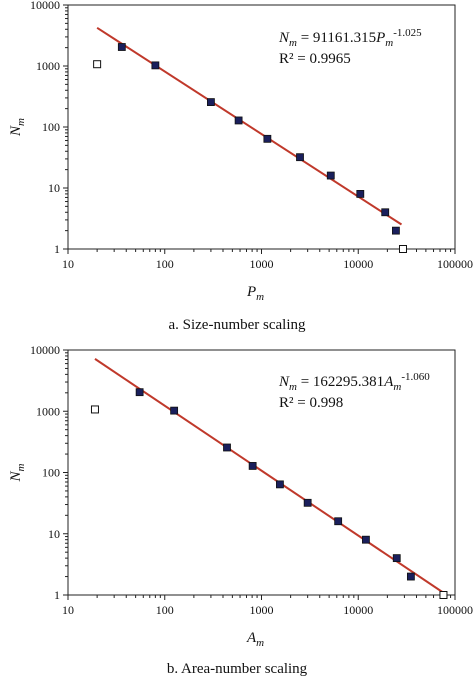 Image resolution: width=474 pixels, height=679 pixels. What do you see at coordinates (237, 325) in the screenshot?
I see `panel-caption: a. Size-number scaling` at bounding box center [237, 325].